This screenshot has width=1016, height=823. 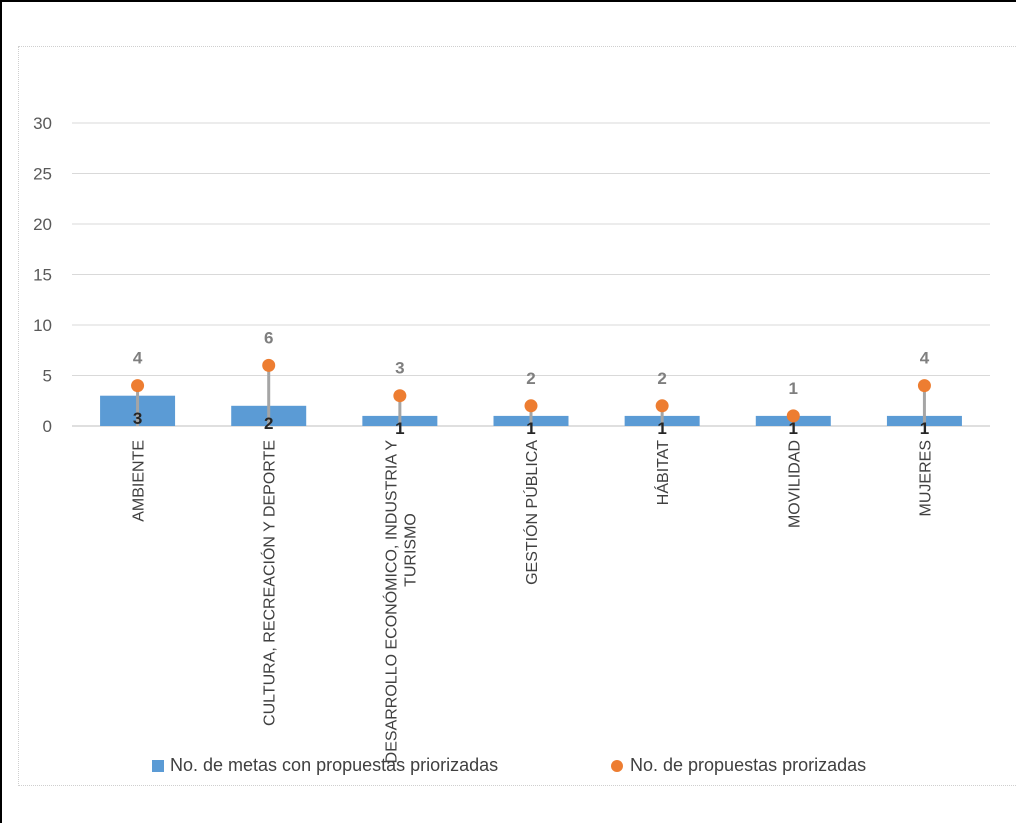 What do you see at coordinates (399, 368) in the screenshot?
I see `point-value-label: 3` at bounding box center [399, 368].